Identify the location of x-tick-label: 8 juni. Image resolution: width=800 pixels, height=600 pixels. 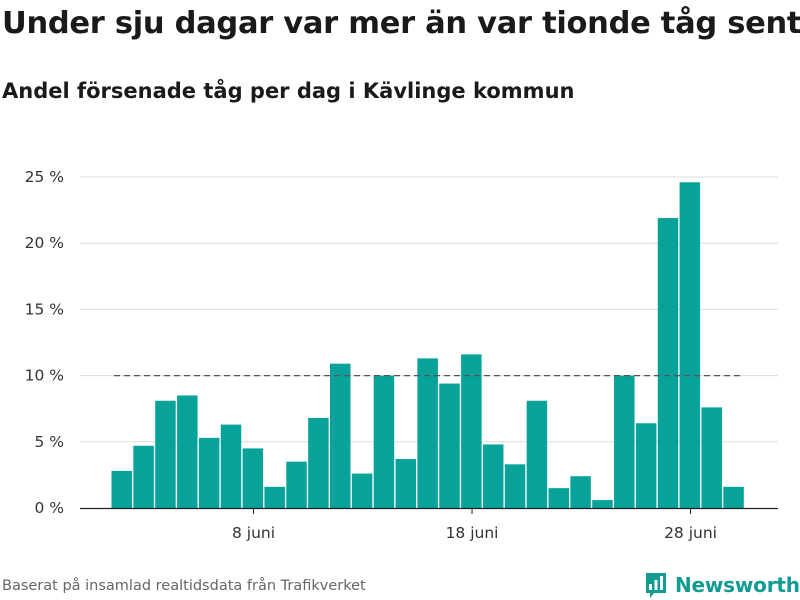
(253, 533).